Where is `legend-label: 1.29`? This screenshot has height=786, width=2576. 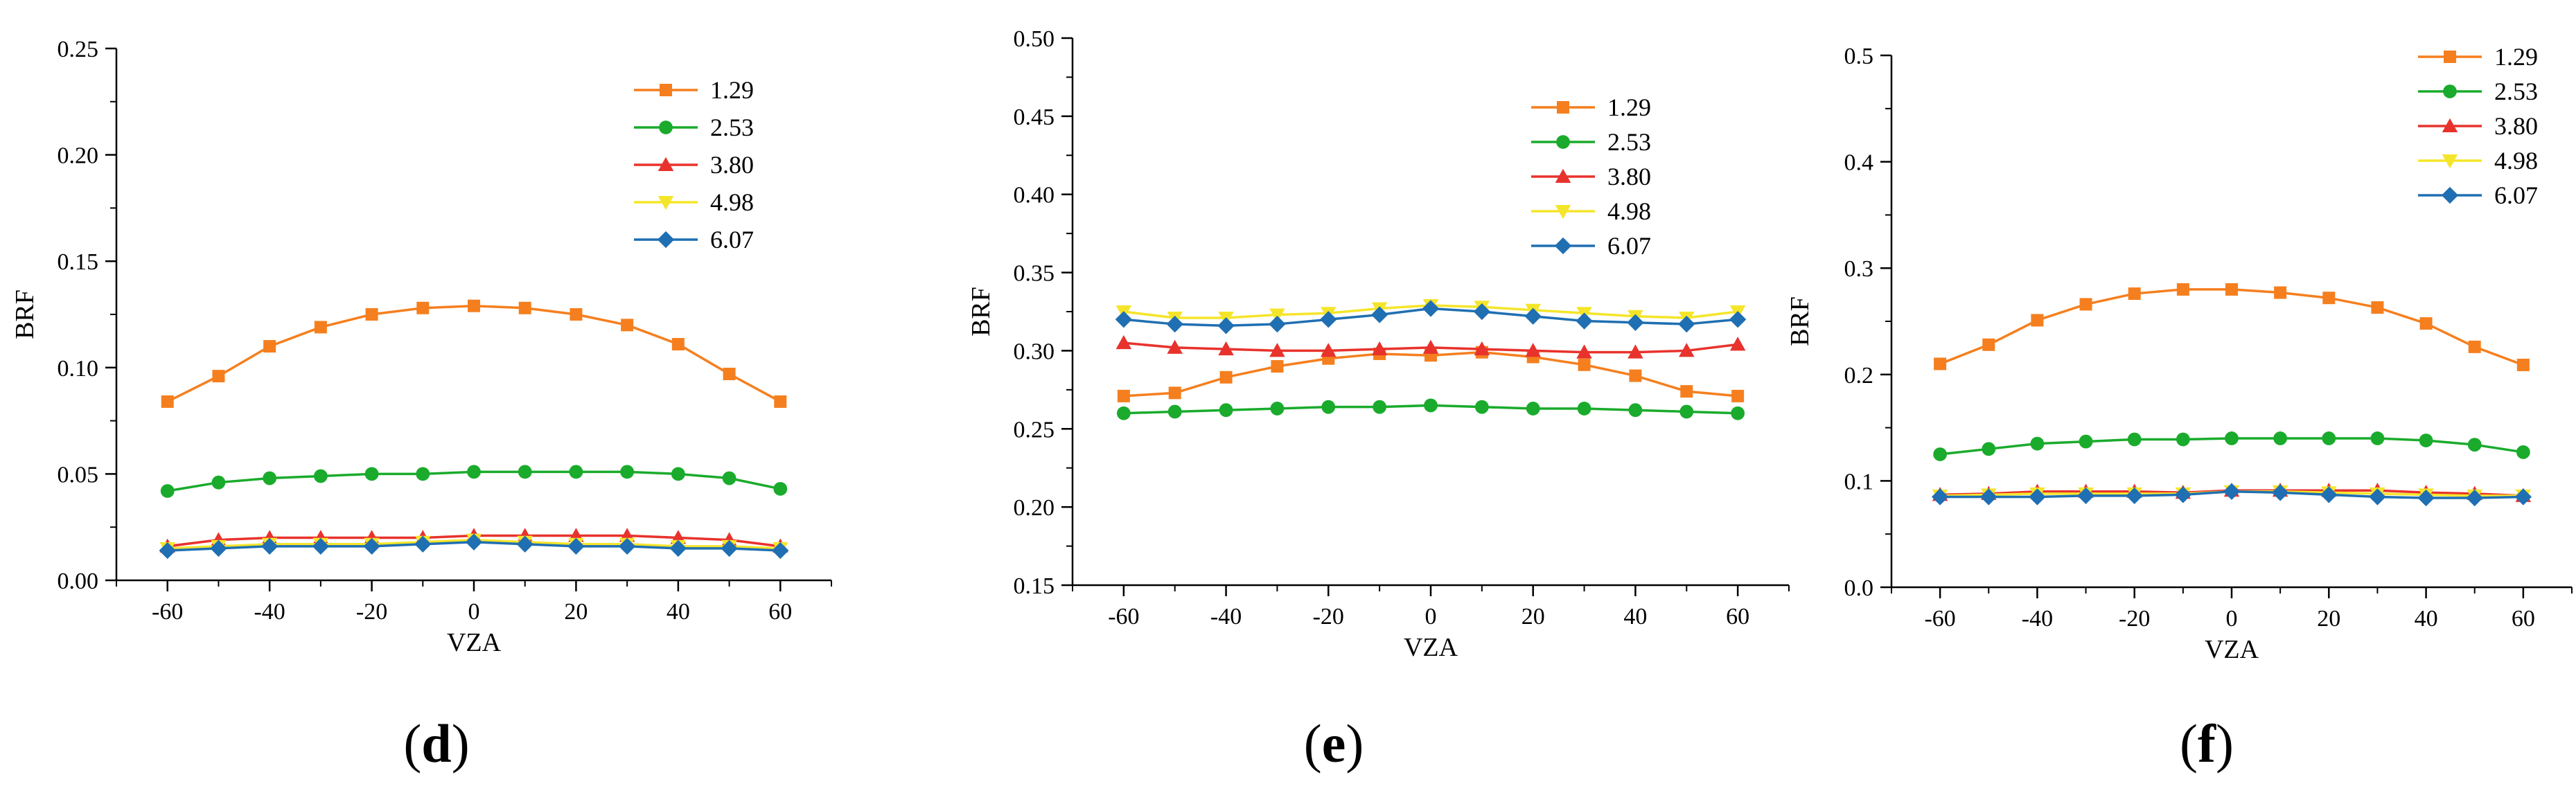
legend-label: 1.29 is located at coordinates (1629, 107).